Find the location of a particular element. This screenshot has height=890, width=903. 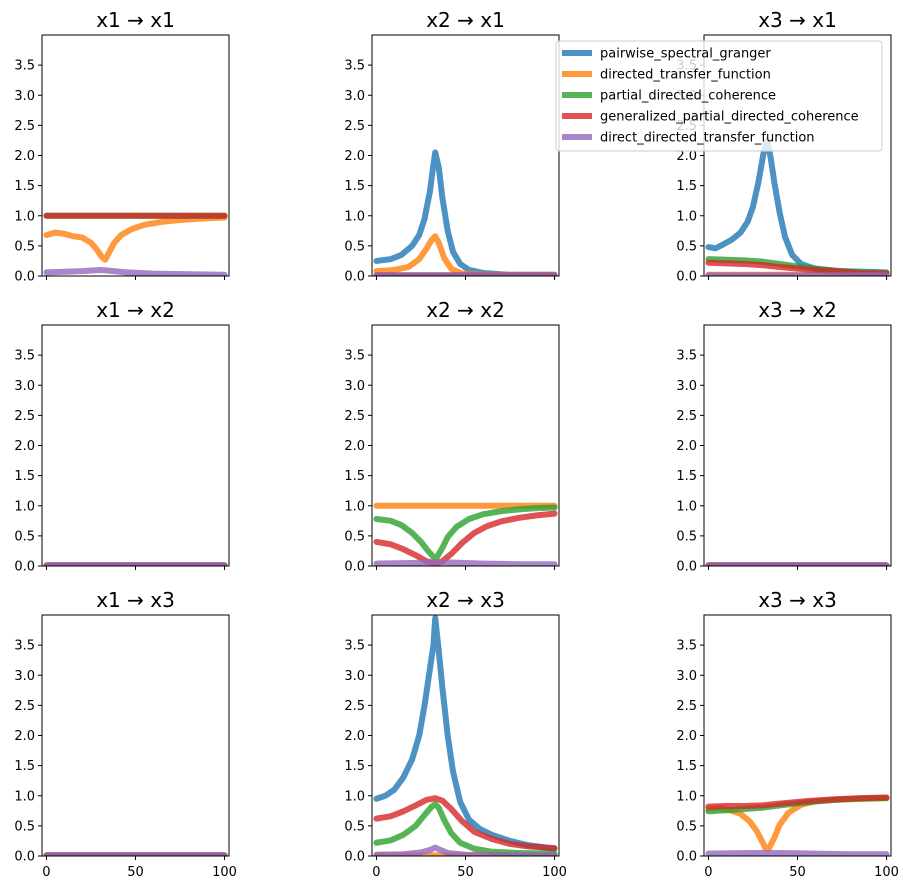

panel-title: x1 → x1 is located at coordinates (135, 20).